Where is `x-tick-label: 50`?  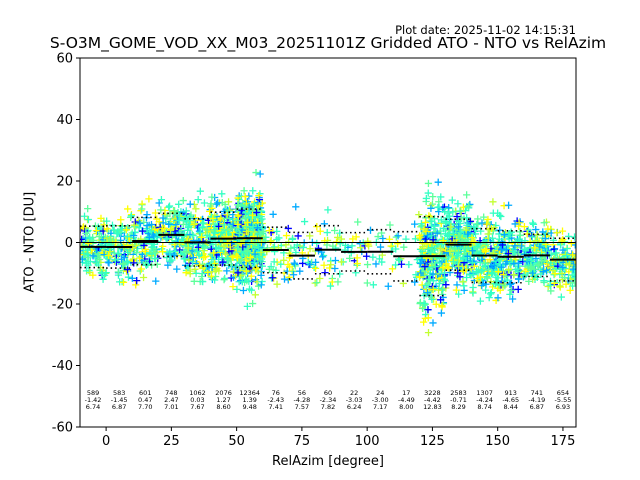
x-tick-label: 50 is located at coordinates (236, 441).